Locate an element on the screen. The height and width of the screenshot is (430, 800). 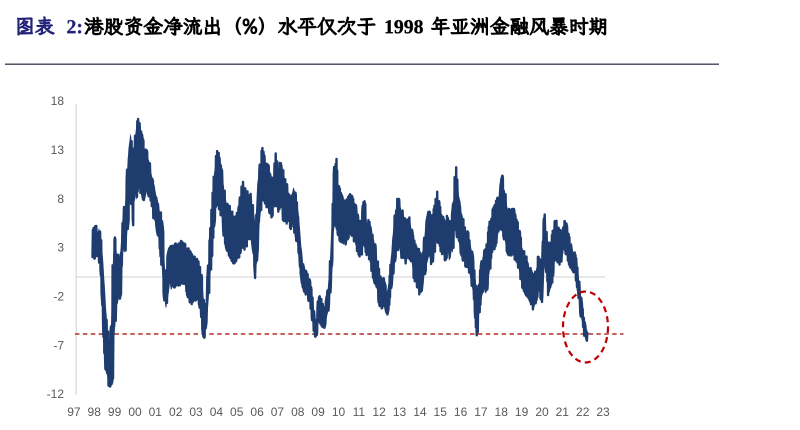
svg-text: 8 is located at coordinates (60, 199).